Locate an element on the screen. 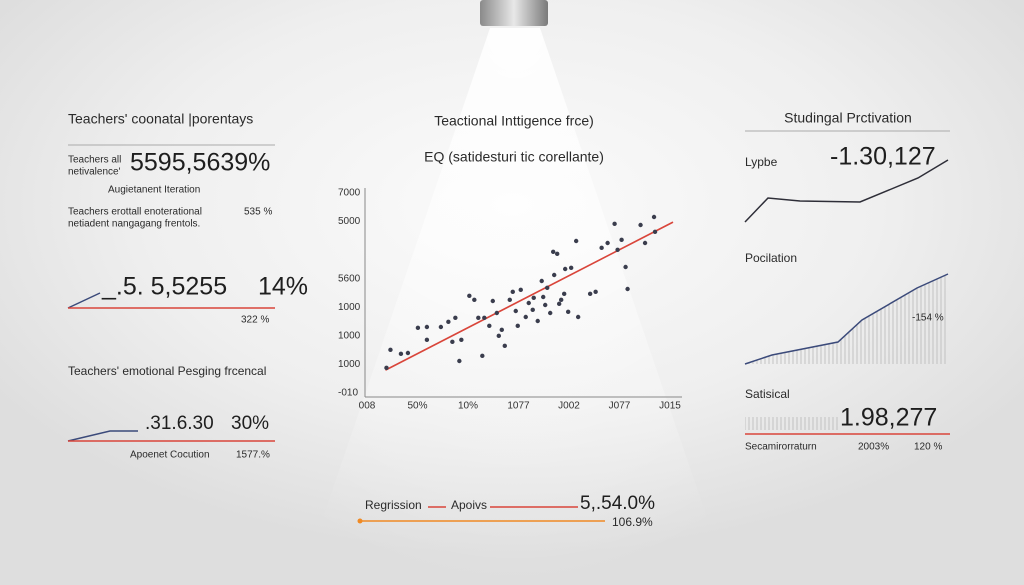 This screenshot has height=585, width=1024. note: Teachers erottall enoterational is located at coordinates (135, 212).